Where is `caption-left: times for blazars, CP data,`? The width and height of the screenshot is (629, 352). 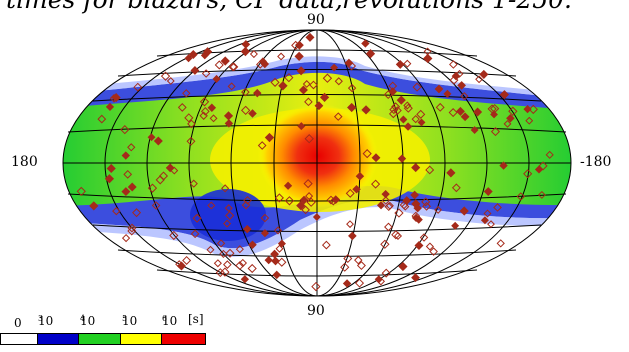 caption-left: times for blazars, CP data, is located at coordinates (174, 7).